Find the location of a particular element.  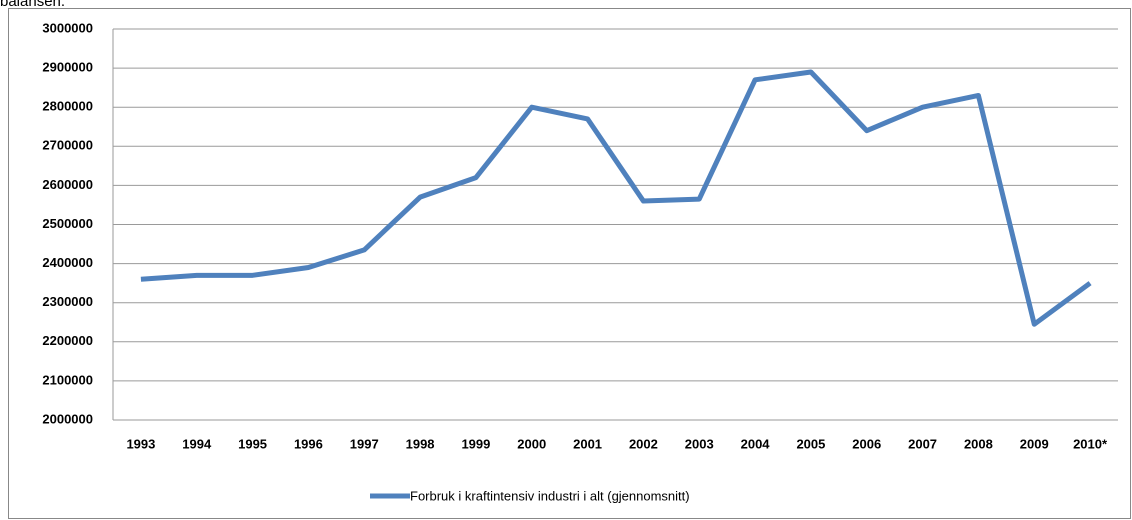

y-tick-label: 2200000 is located at coordinates (67, 340).